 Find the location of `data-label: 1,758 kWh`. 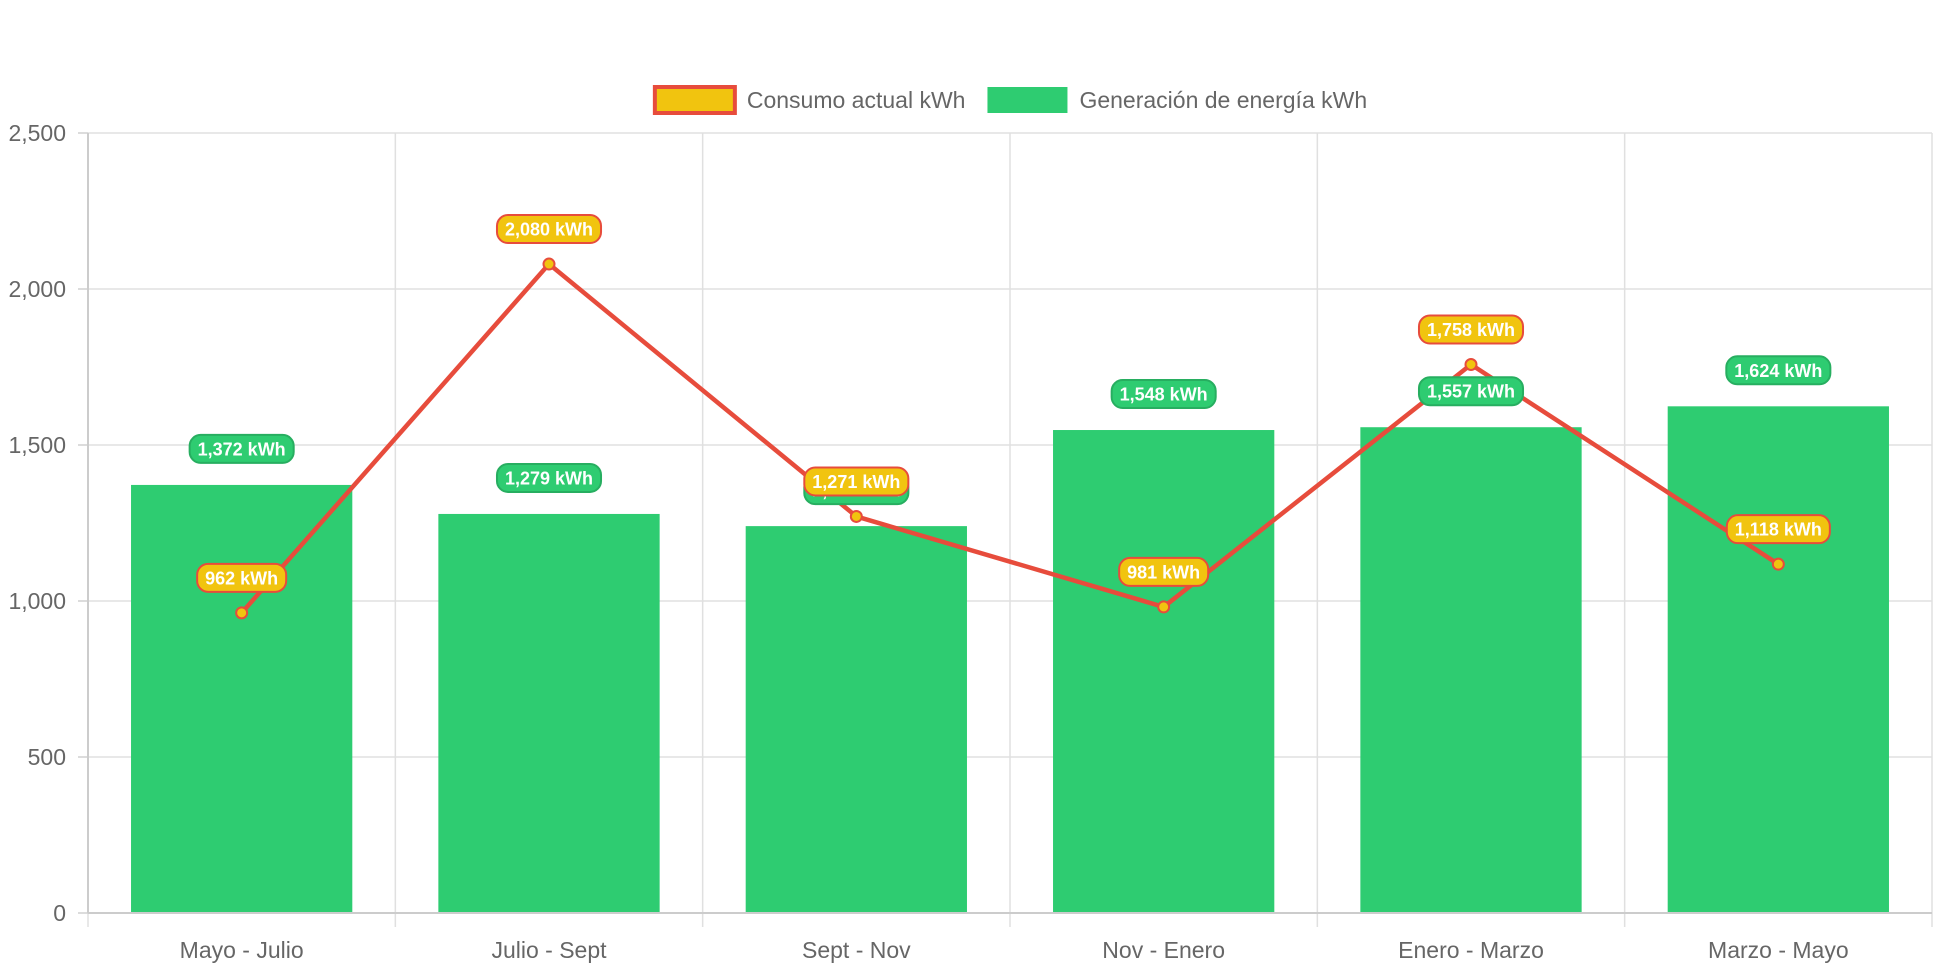

data-label: 1,758 kWh is located at coordinates (1471, 329).